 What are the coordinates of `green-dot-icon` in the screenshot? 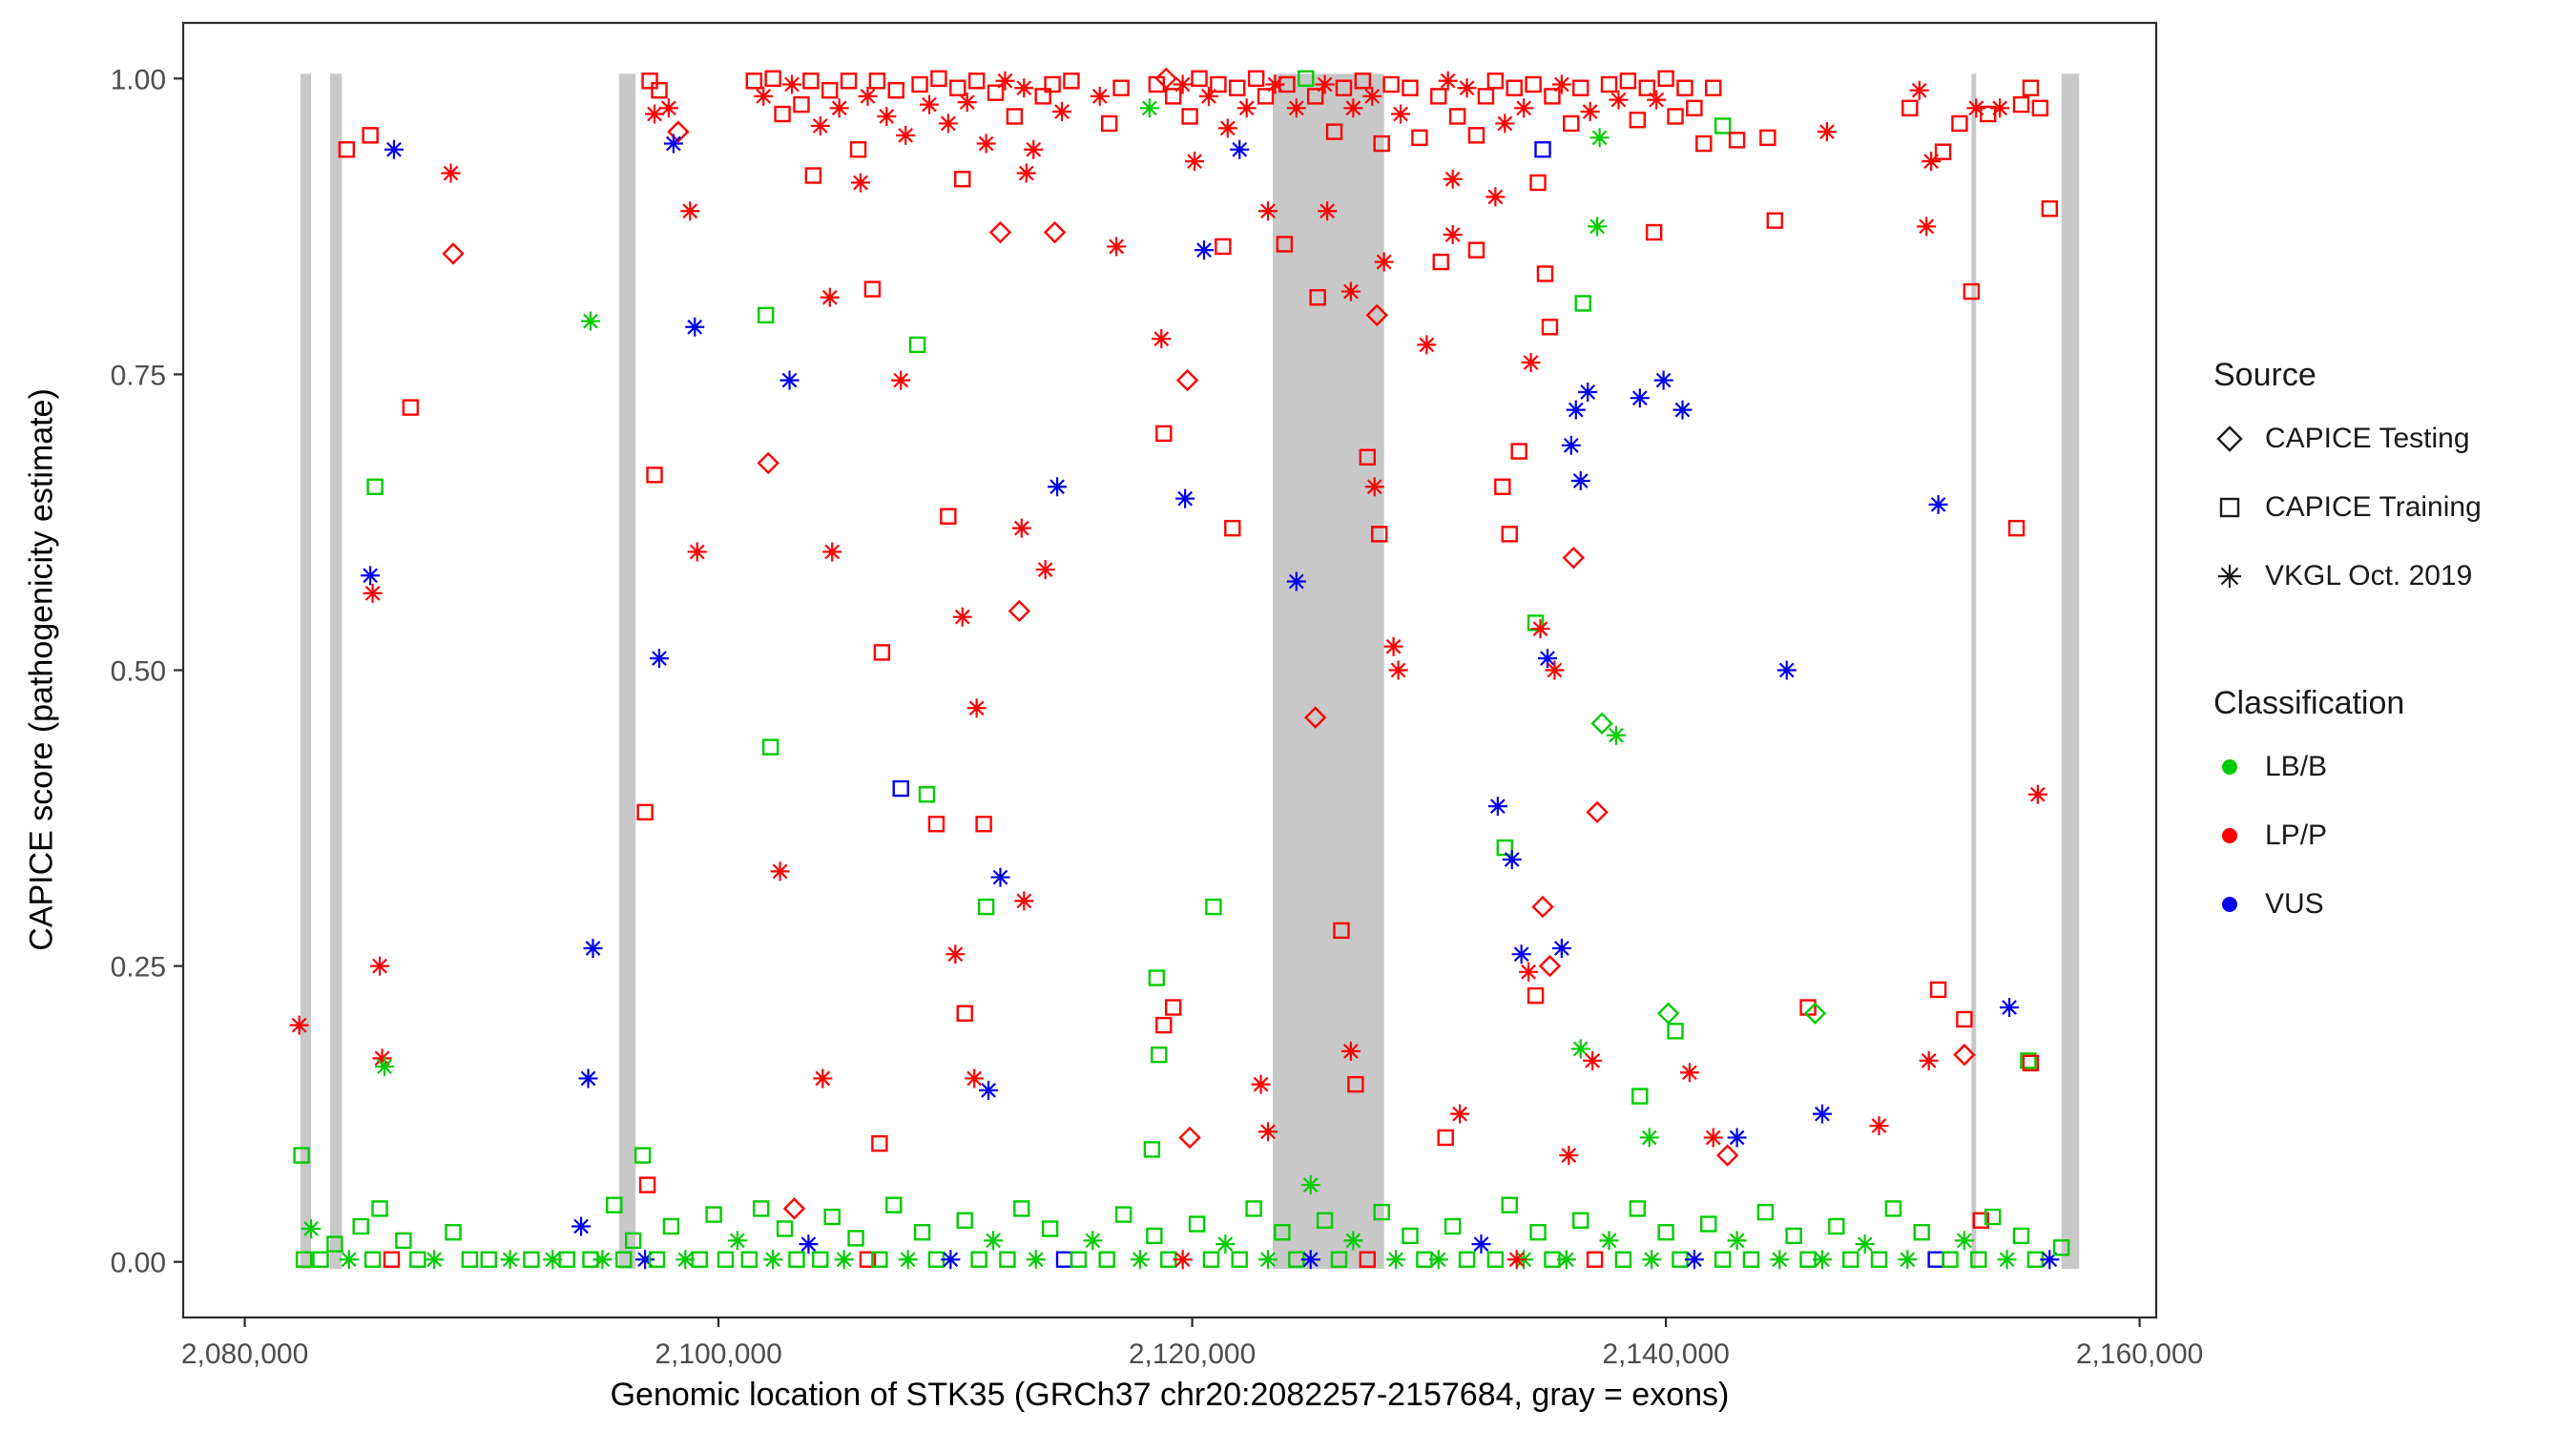 It's located at (2229, 767).